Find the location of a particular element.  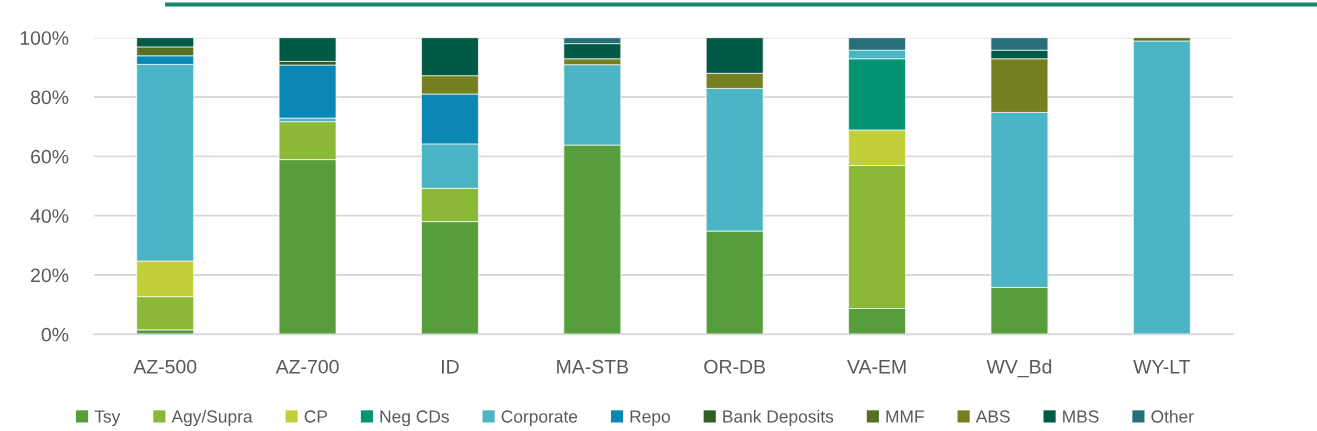

legend-label: Tsy is located at coordinates (107, 418).